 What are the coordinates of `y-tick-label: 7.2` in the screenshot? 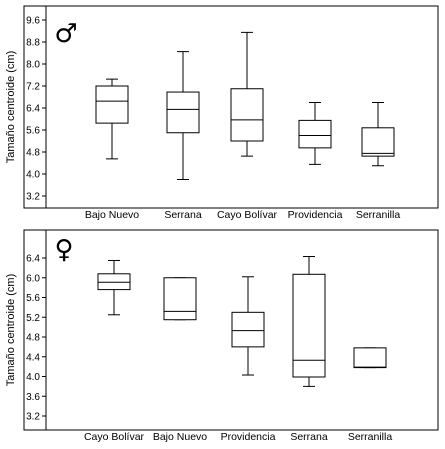 It's located at (33, 87).